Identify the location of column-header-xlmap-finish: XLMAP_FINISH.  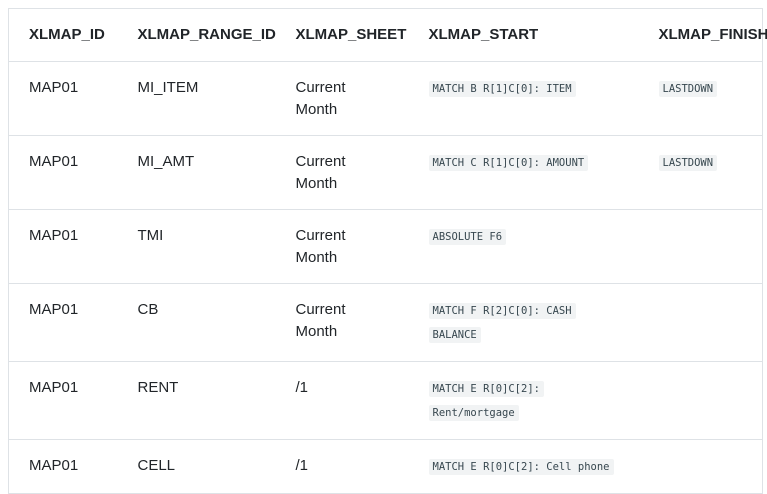
(702, 35).